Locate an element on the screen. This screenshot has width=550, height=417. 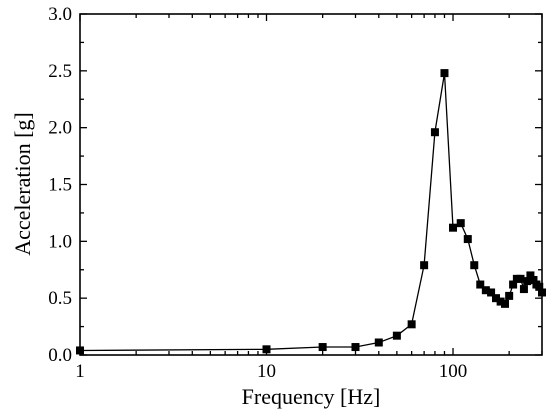
y-tick-label: 0.5 is located at coordinates (60, 298).